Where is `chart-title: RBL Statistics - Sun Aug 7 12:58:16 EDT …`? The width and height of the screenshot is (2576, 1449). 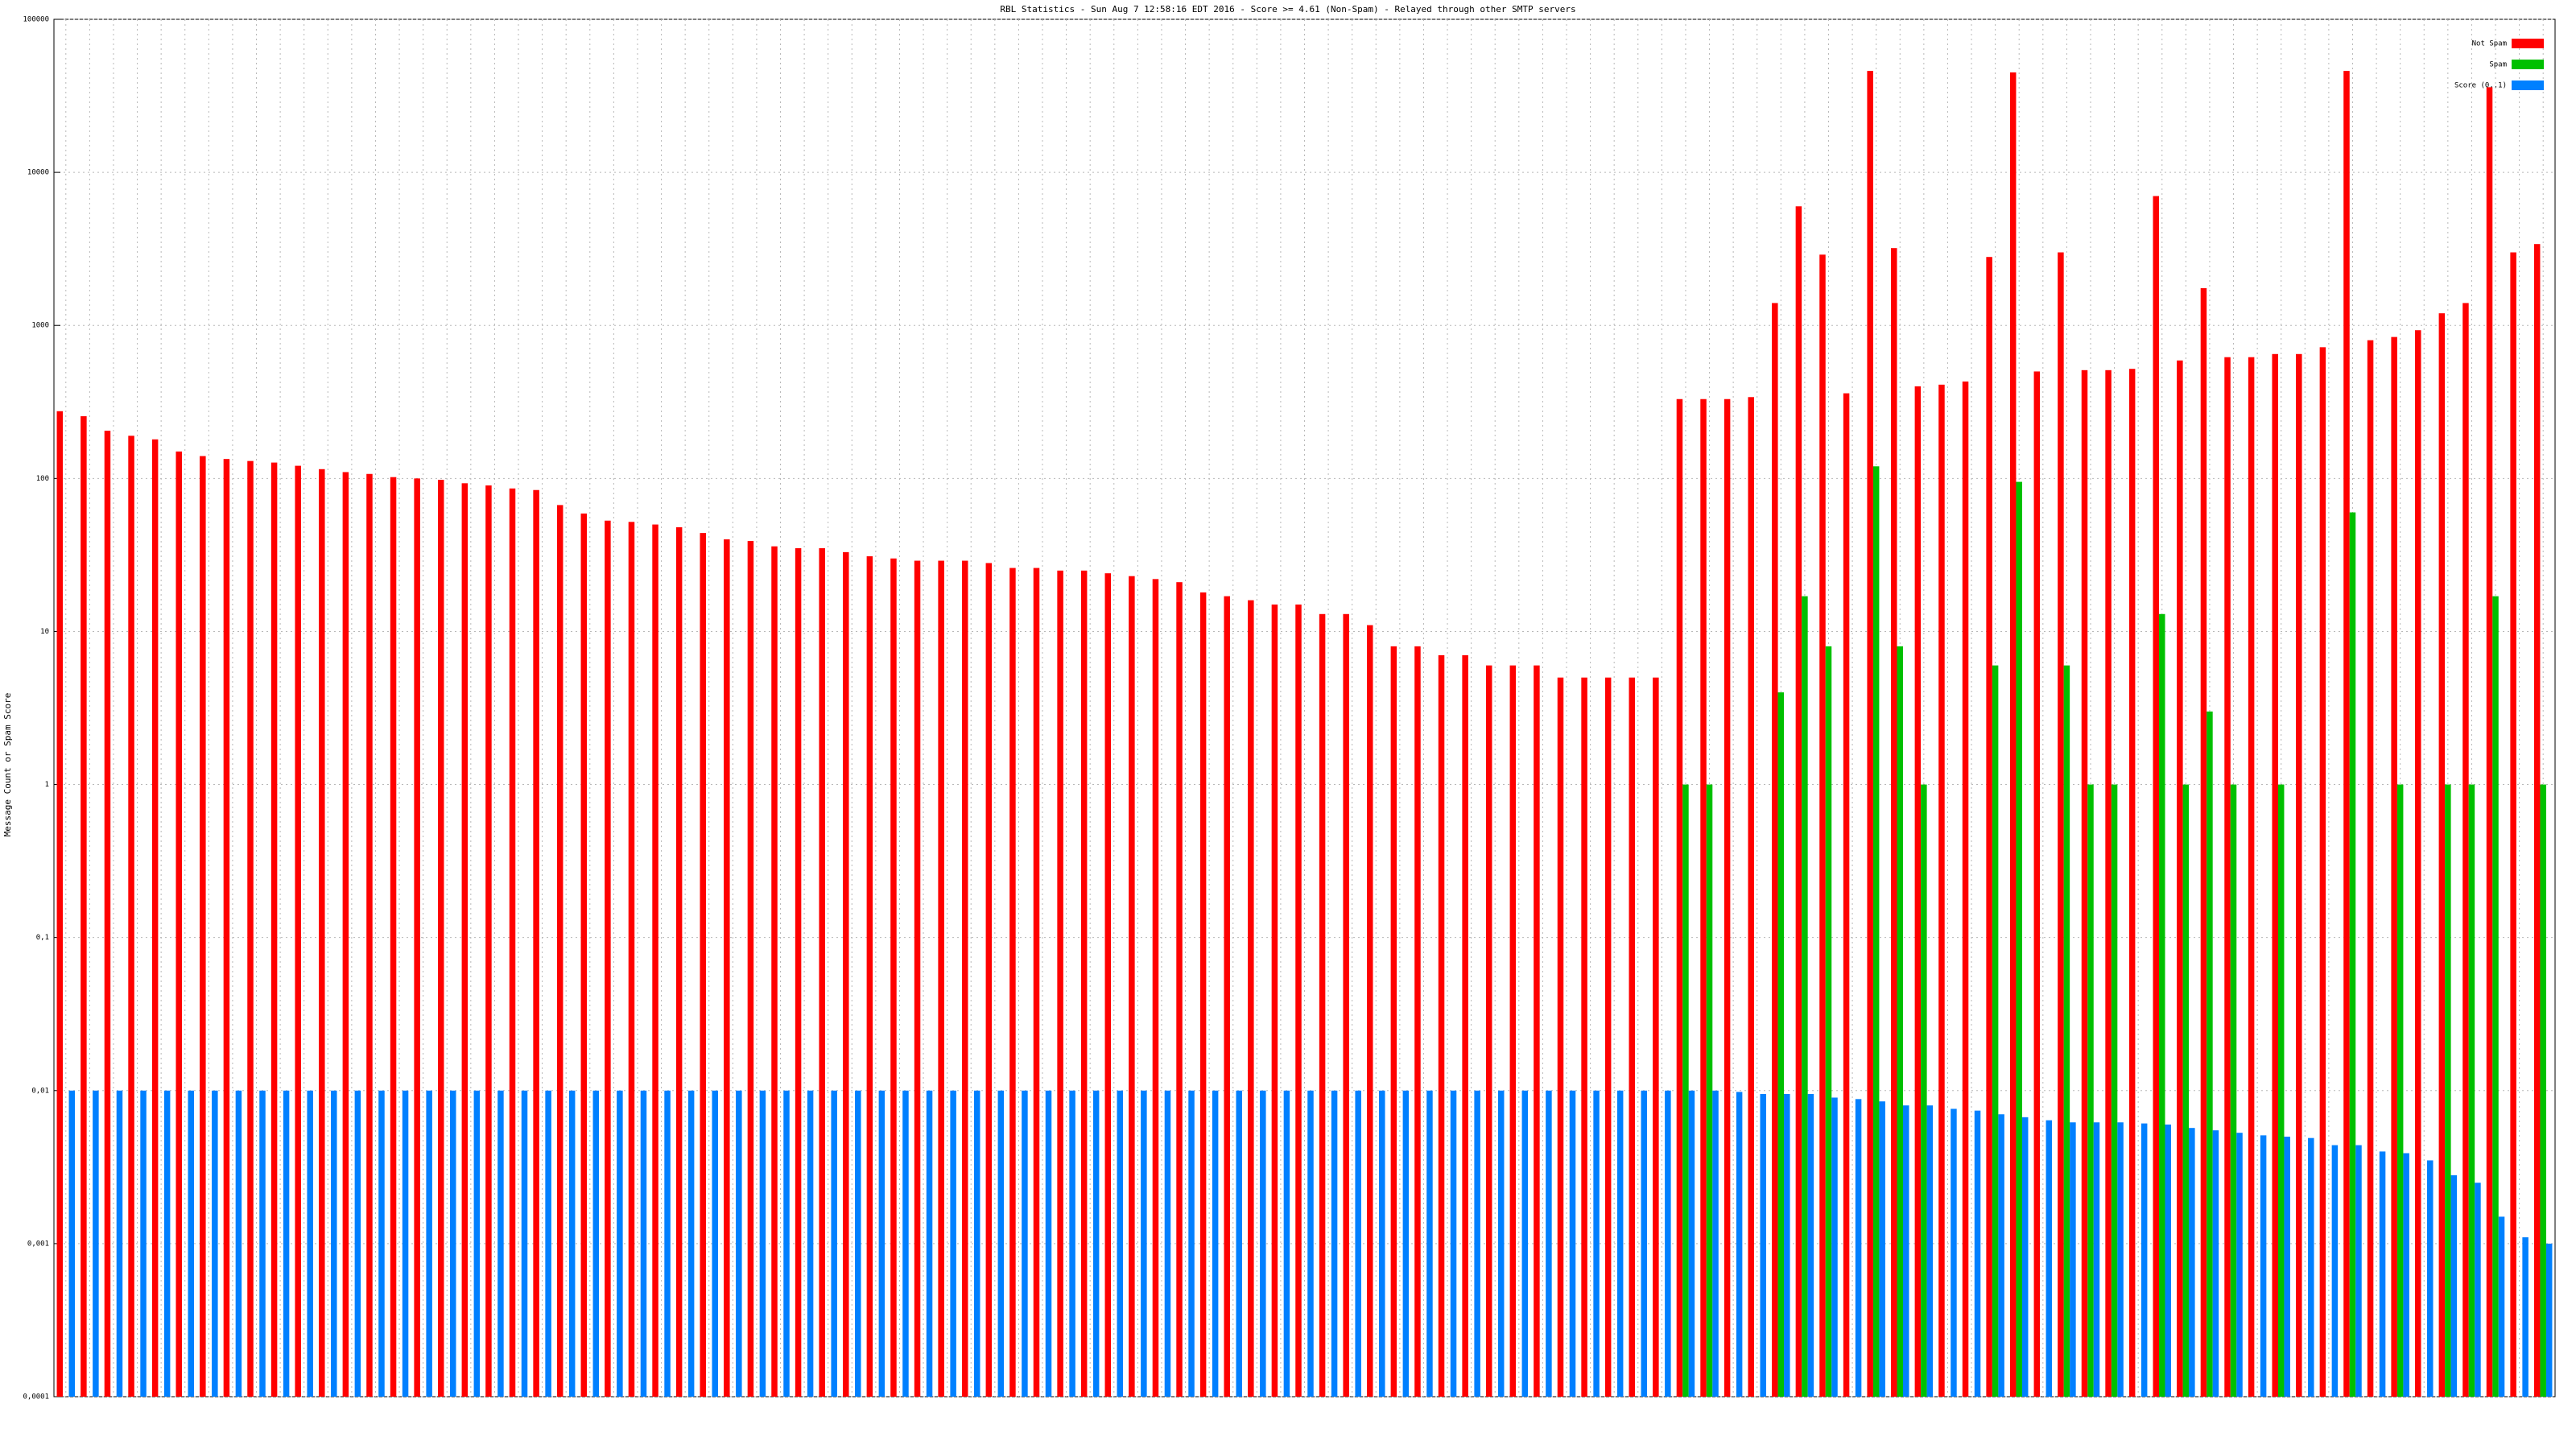 chart-title: RBL Statistics - Sun Aug 7 12:58:16 EDT … is located at coordinates (1287, 9).